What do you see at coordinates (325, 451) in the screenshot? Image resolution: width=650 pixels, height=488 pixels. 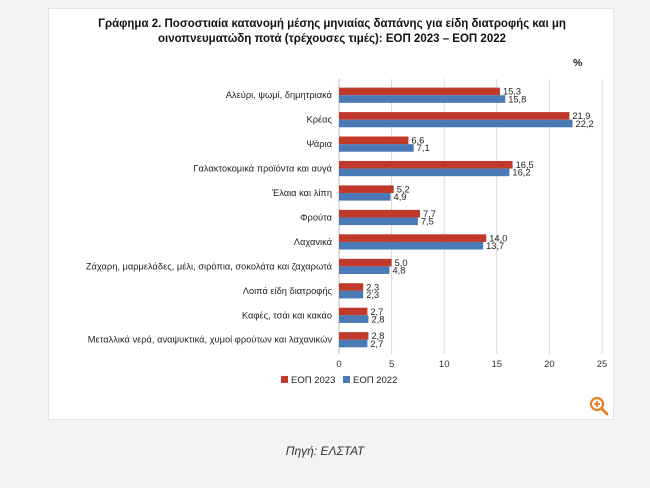 I see `source-note: Πηγή: ΕΛΣΤΑΤ` at bounding box center [325, 451].